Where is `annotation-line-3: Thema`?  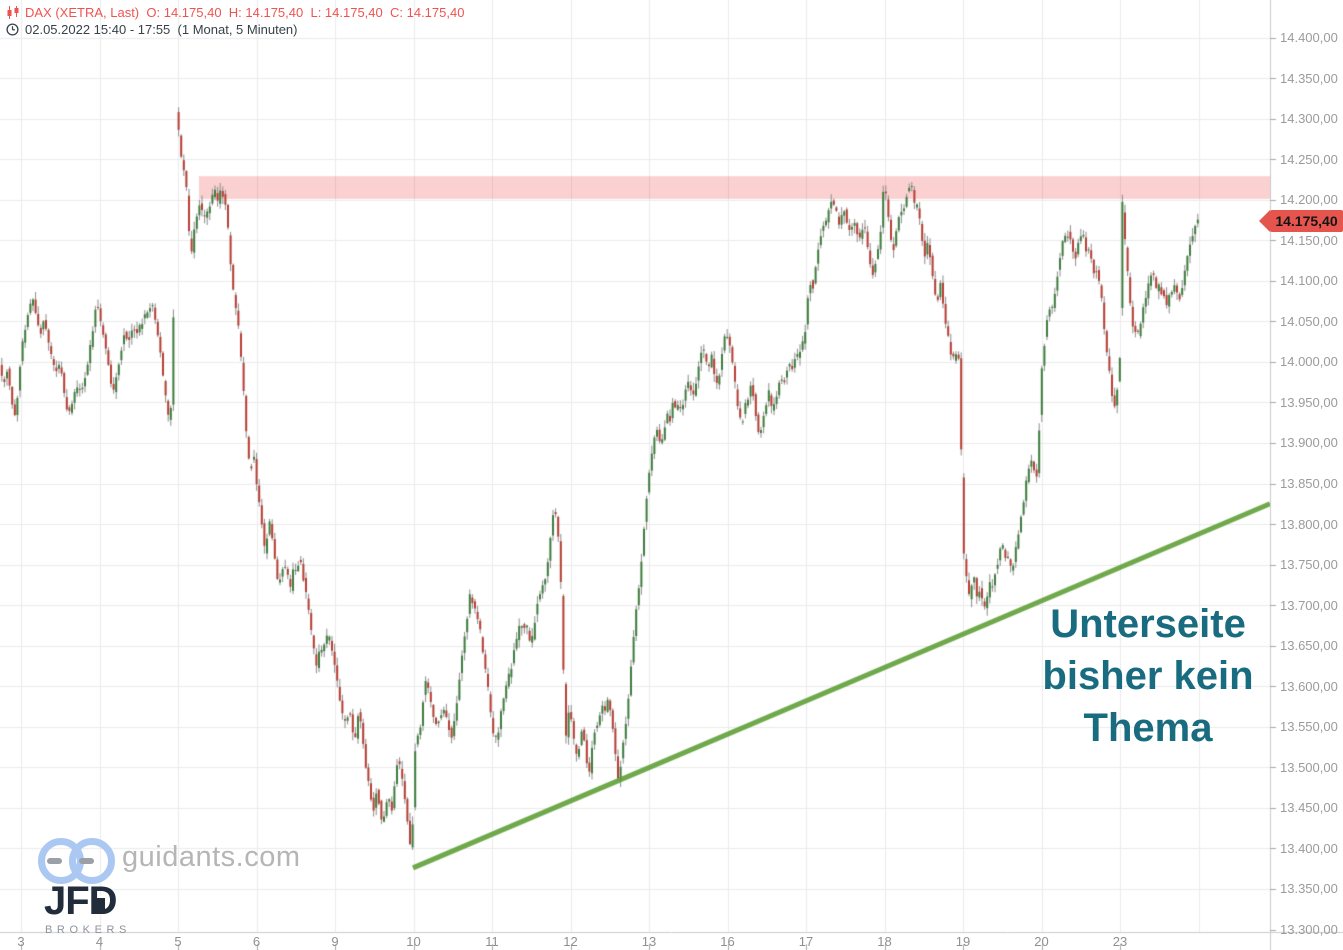
annotation-line-3: Thema is located at coordinates (1148, 728).